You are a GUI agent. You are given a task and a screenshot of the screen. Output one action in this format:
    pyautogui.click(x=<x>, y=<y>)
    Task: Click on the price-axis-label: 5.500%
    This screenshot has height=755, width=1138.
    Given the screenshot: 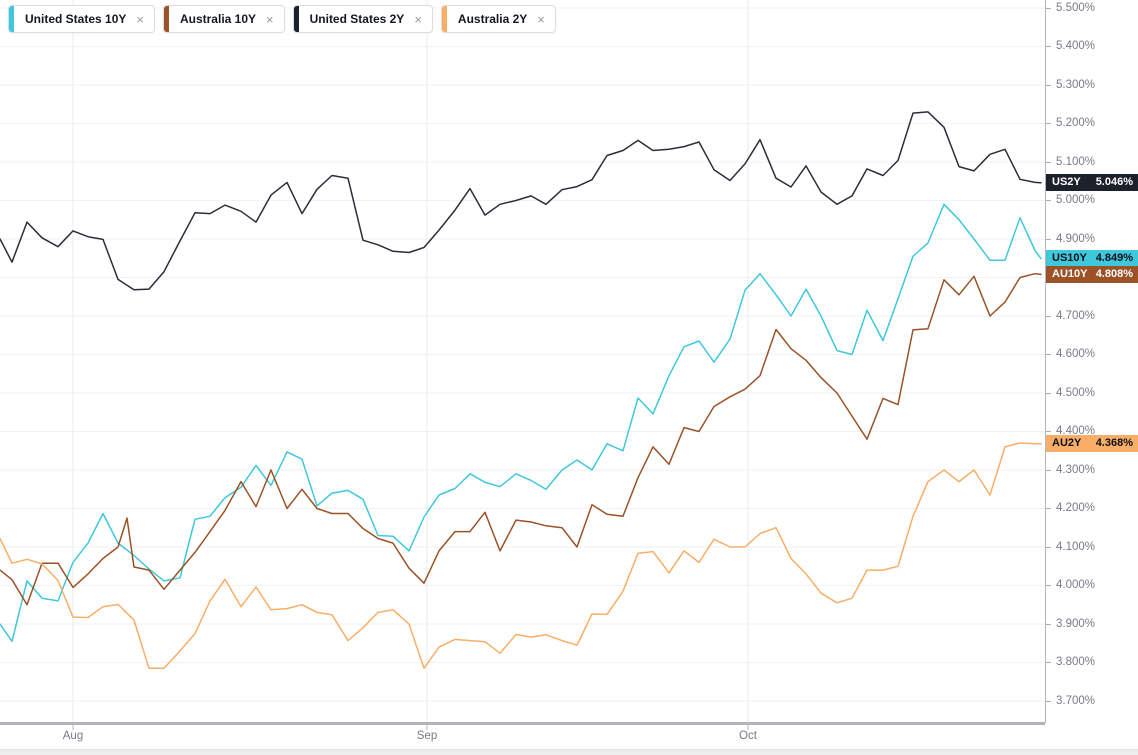 What is the action you would take?
    pyautogui.click(x=1076, y=7)
    